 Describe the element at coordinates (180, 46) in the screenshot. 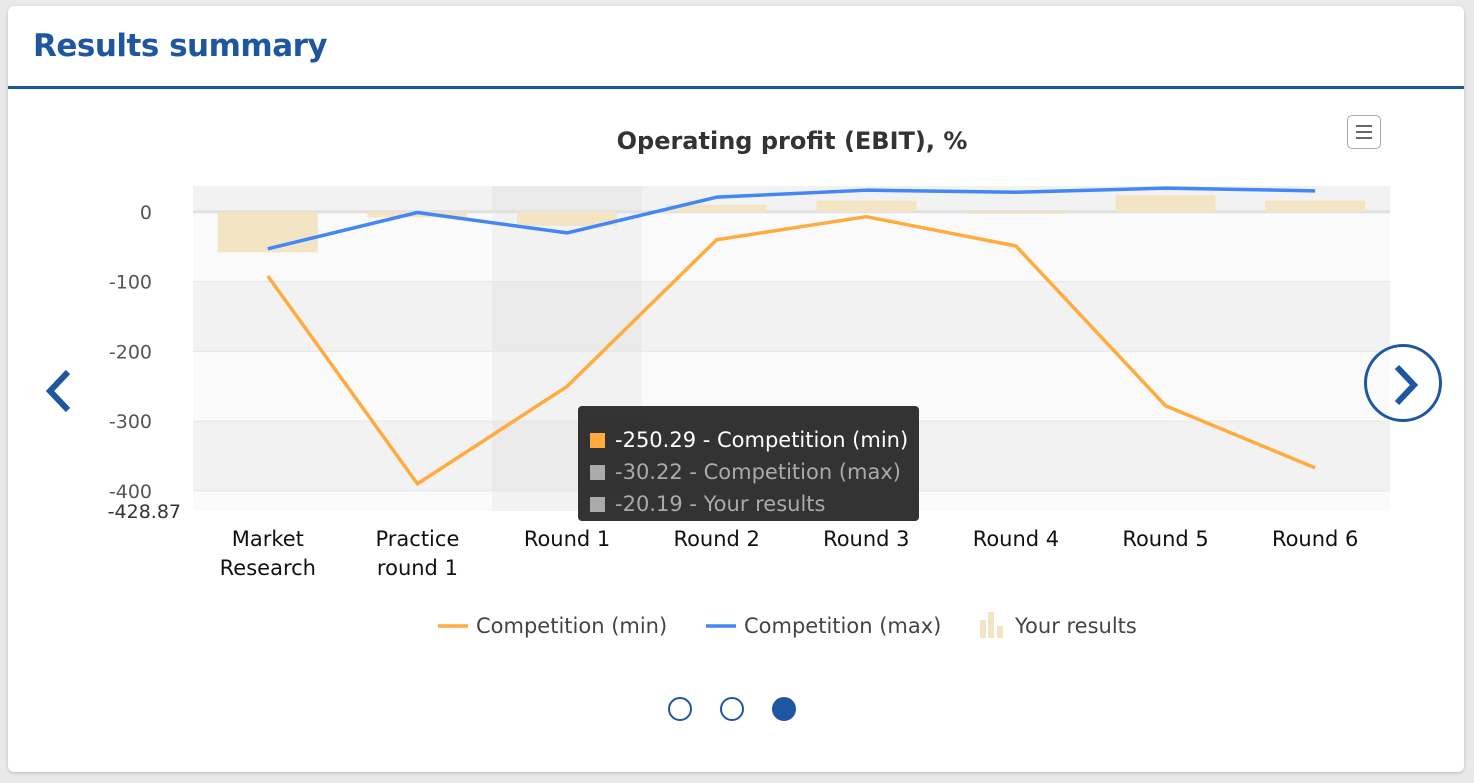

I see `page-title: Results summary` at that location.